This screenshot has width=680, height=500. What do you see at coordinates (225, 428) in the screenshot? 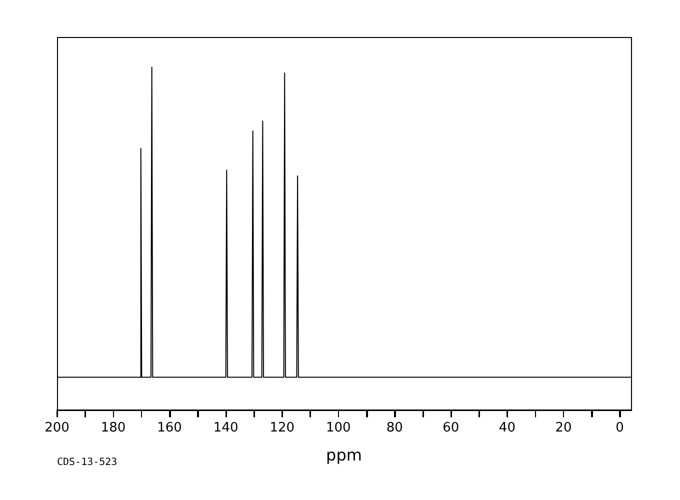
I see `x-tick-label: 140` at bounding box center [225, 428].